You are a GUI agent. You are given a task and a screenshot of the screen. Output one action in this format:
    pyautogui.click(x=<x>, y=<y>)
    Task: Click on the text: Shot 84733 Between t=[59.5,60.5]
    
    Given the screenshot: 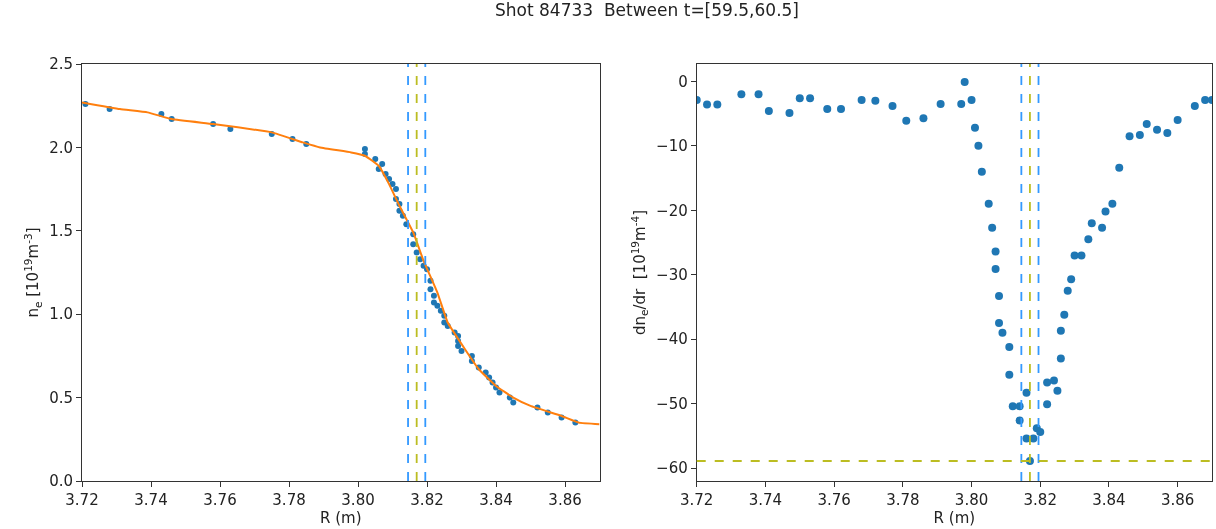 What is the action you would take?
    pyautogui.click(x=647, y=10)
    